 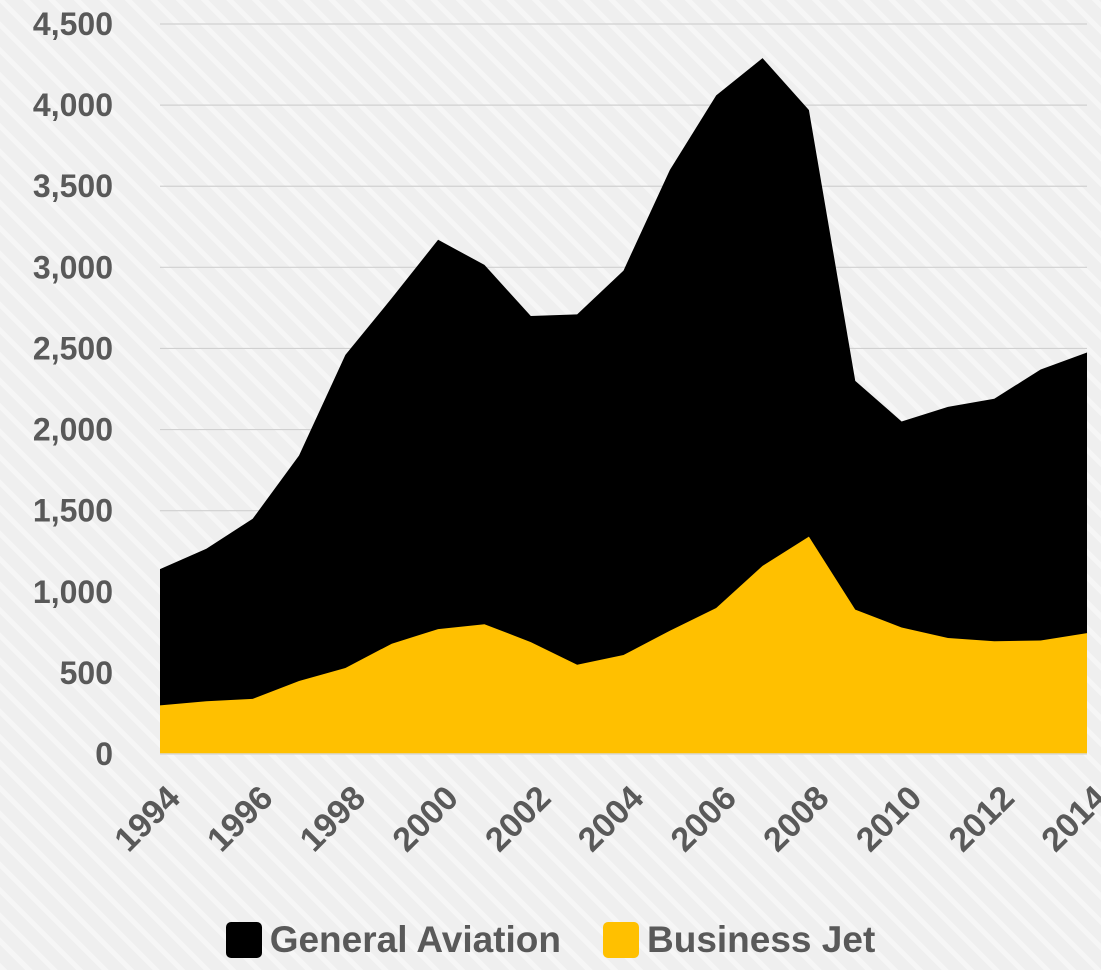 I want to click on legend-item-general-aviation: General Aviation, so click(x=393, y=940).